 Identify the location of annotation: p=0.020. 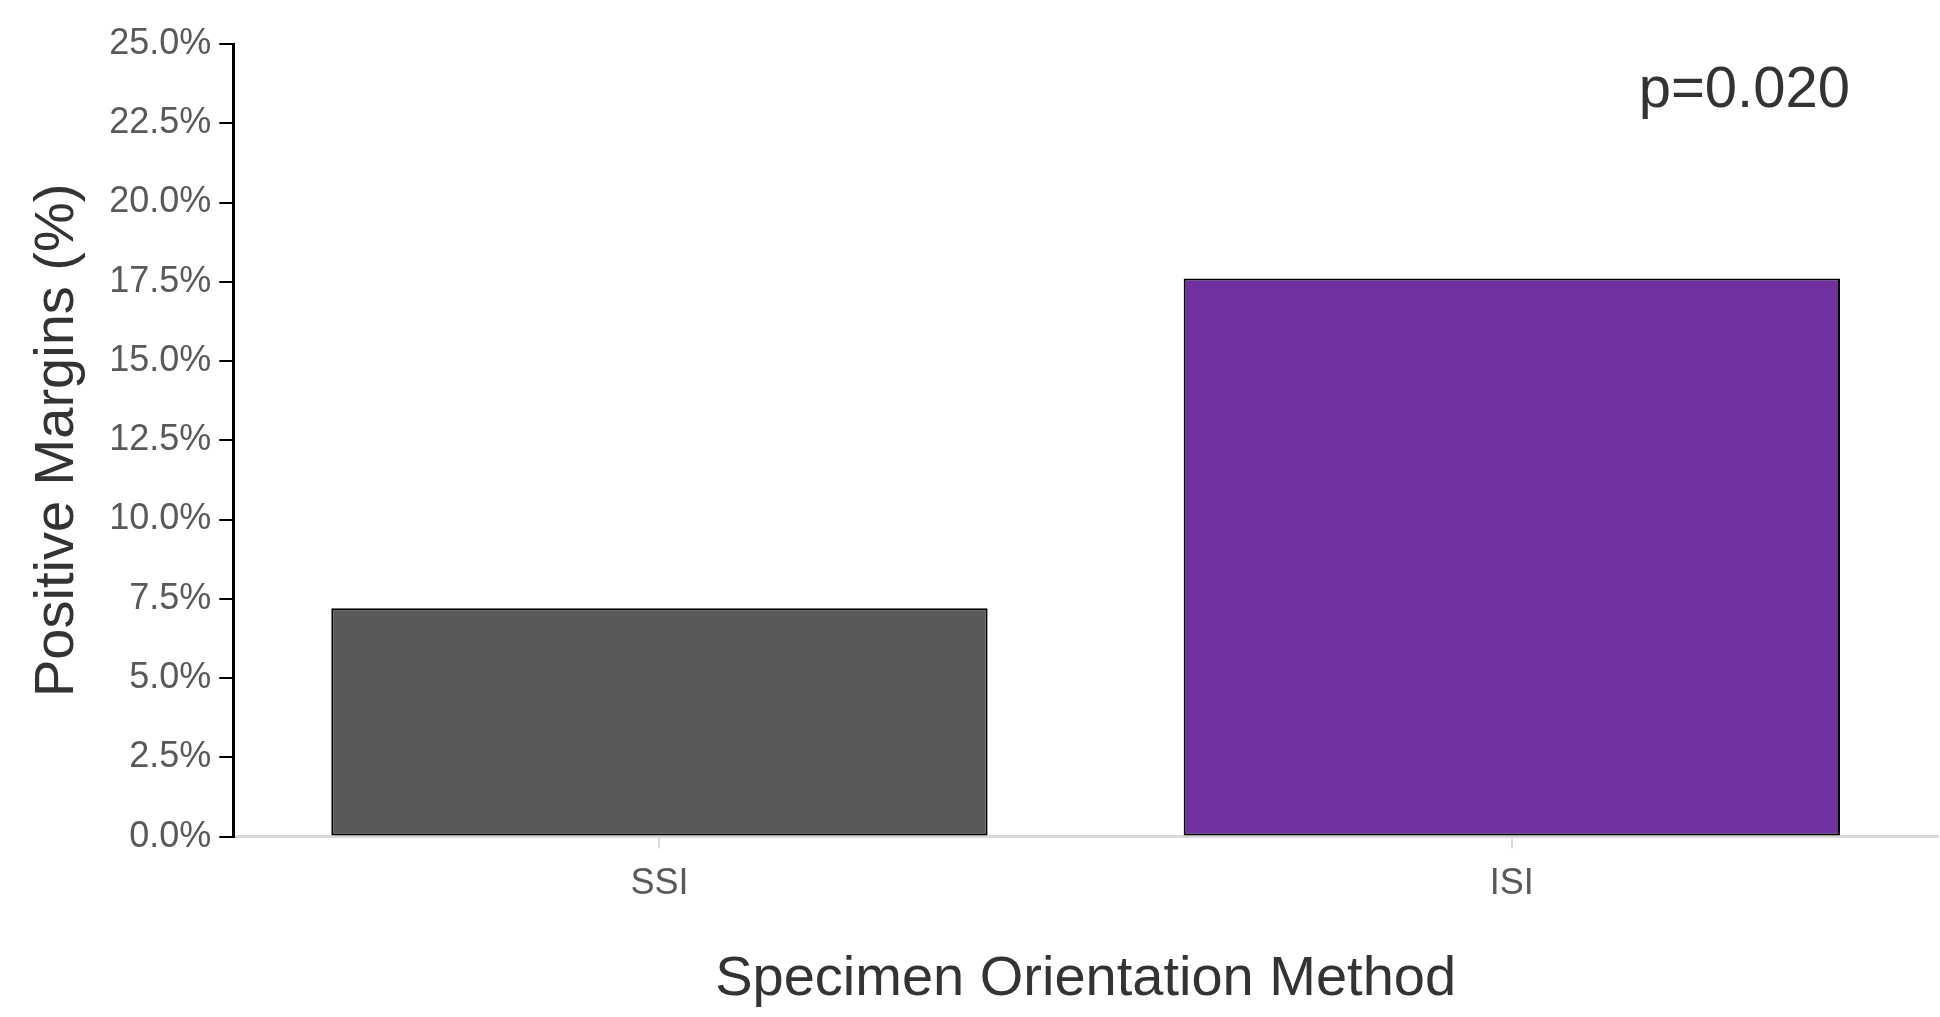
(1744, 86).